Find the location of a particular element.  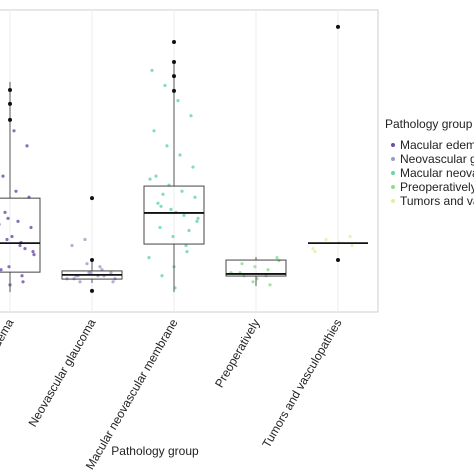

x-tick-label: Preoperatively is located at coordinates (237, 353).